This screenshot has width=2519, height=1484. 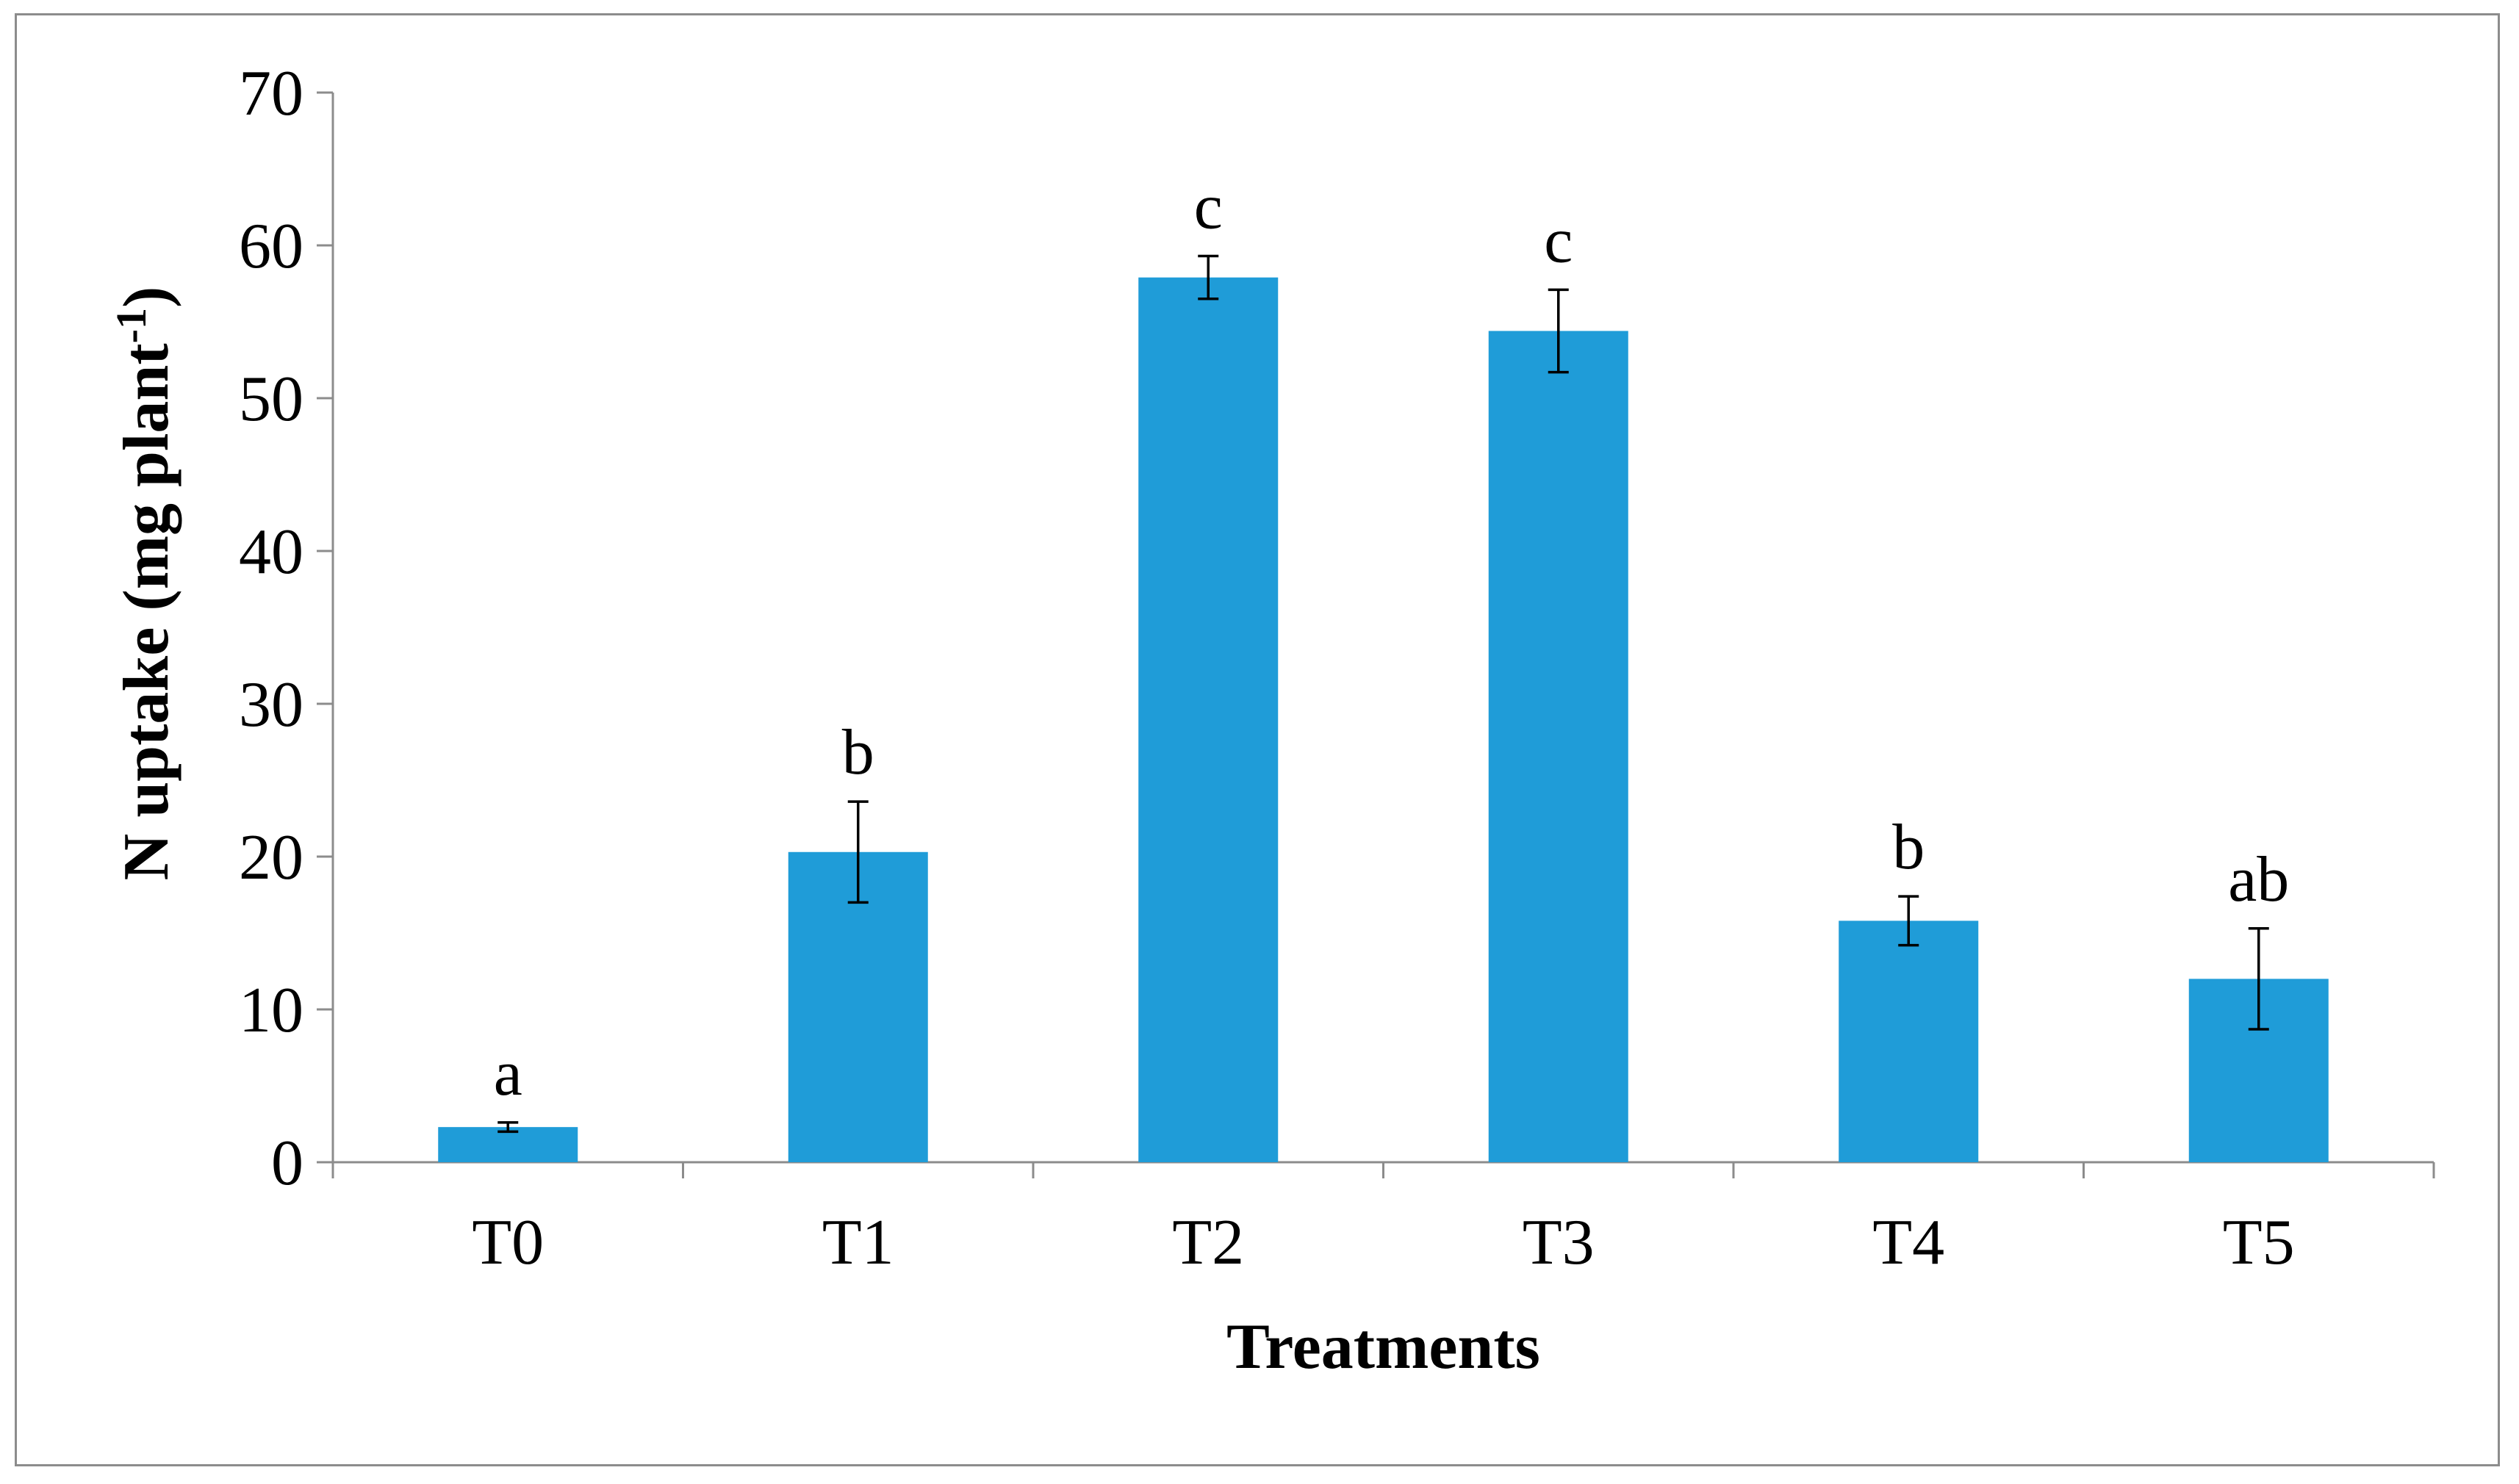 I want to click on y-tick-label: 40, so click(x=271, y=552).